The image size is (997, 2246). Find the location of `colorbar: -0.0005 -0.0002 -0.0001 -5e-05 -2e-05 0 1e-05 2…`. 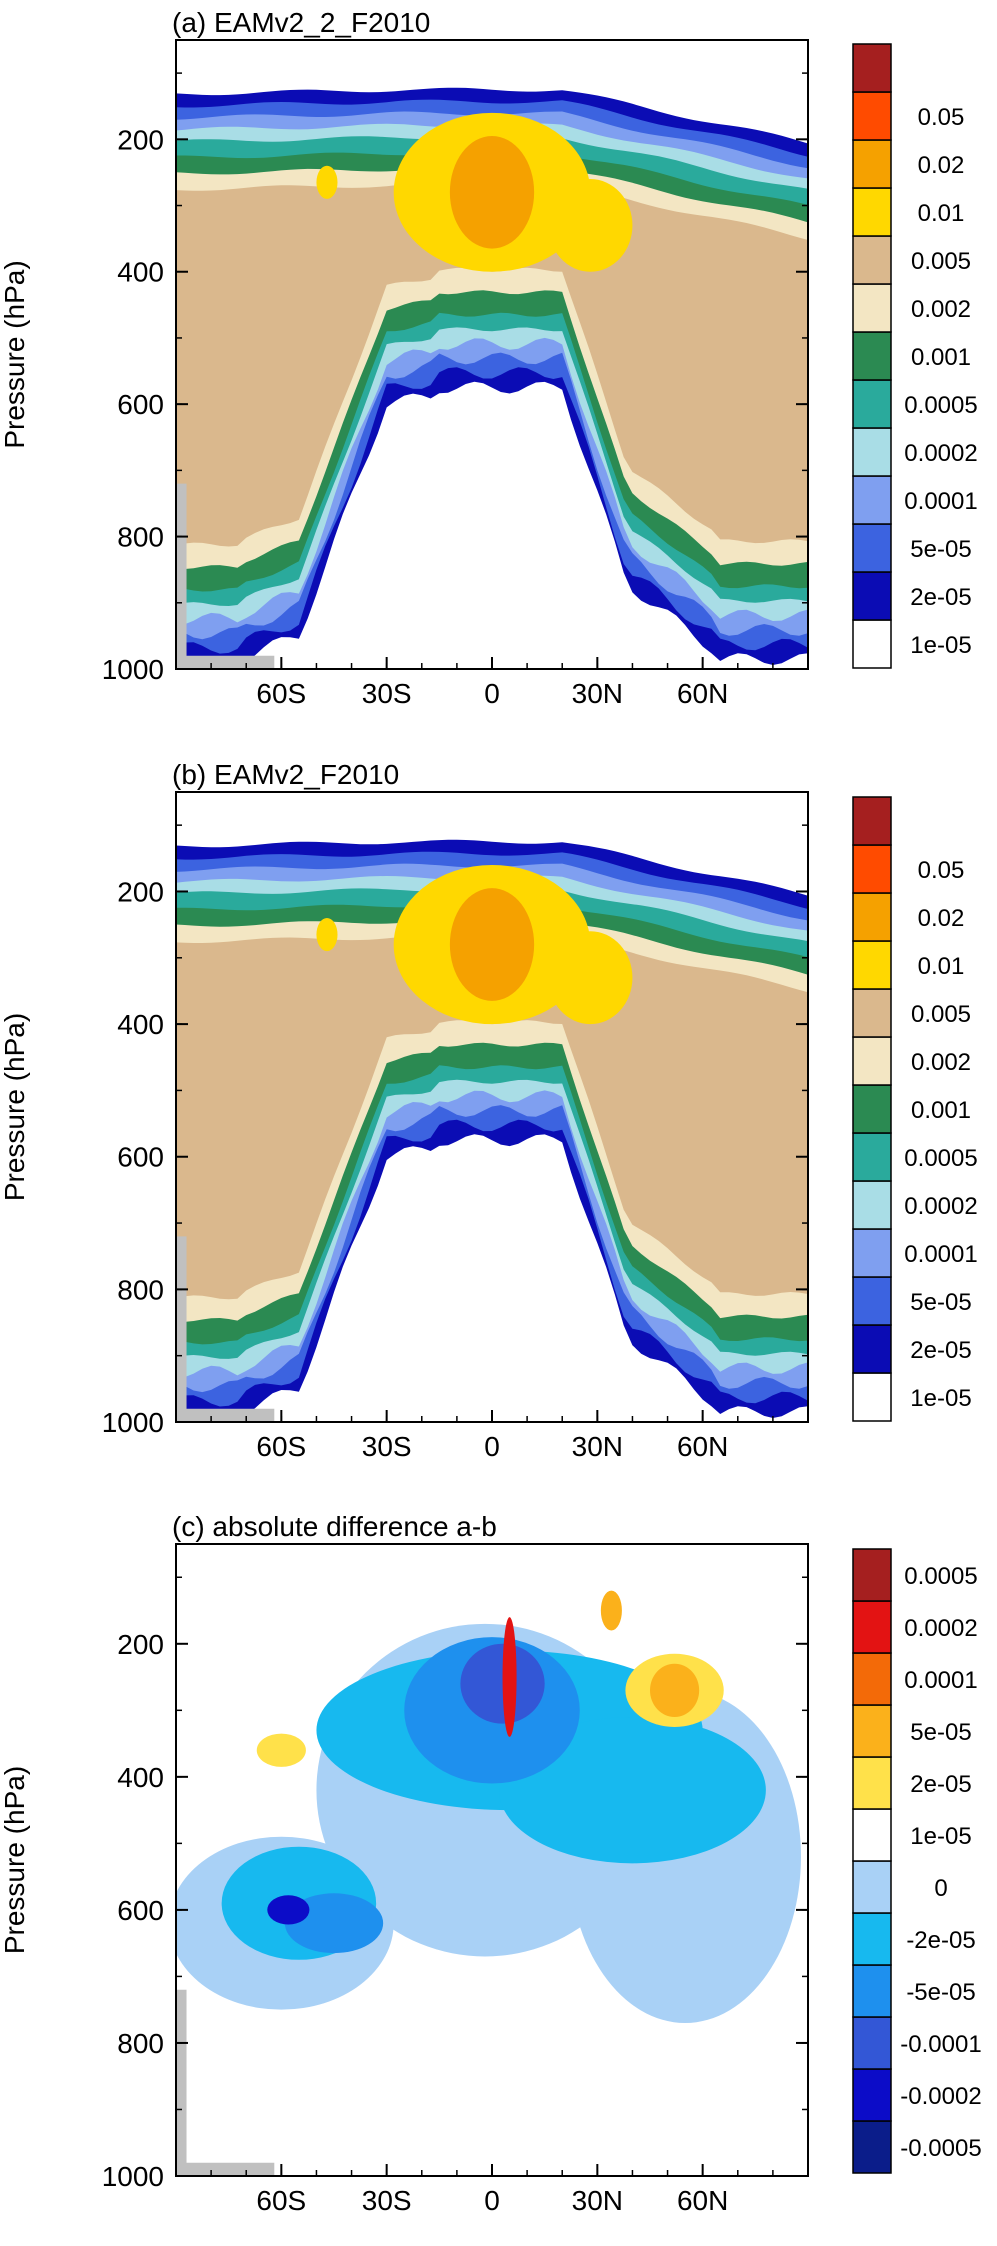

colorbar: -0.0005 -0.0002 -0.0001 -5e-05 -2e-05 0 1e-05 2… is located at coordinates (917, 1861).